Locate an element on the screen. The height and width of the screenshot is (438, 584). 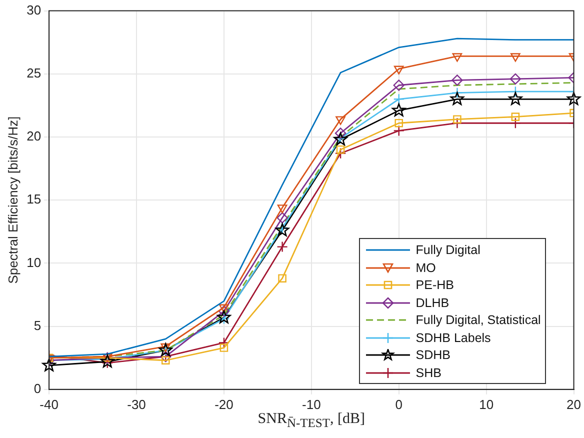
y-tick-label: 0 is located at coordinates (38, 388).